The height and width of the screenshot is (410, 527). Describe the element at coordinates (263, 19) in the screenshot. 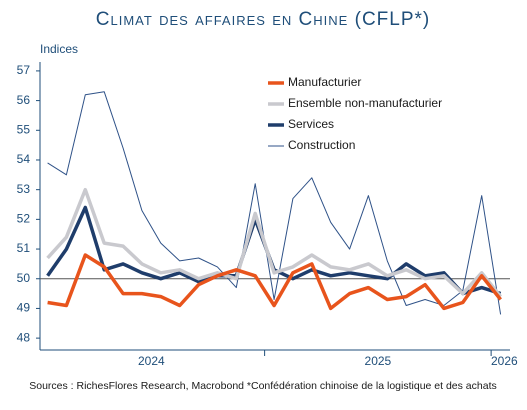

I see `chart-title: Climat des affaires en Chine (CFLP*)` at that location.